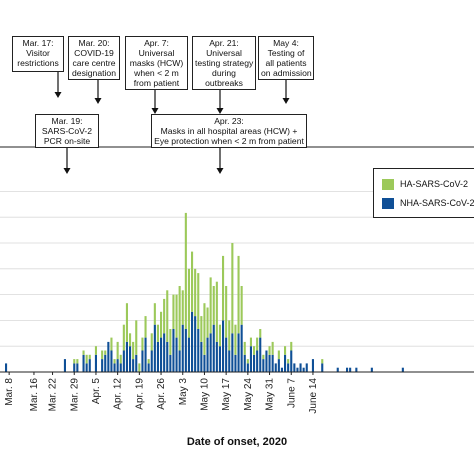 This screenshot has height=474, width=474. Describe the element at coordinates (172, 123) in the screenshot. I see `annotation-arrows` at that location.